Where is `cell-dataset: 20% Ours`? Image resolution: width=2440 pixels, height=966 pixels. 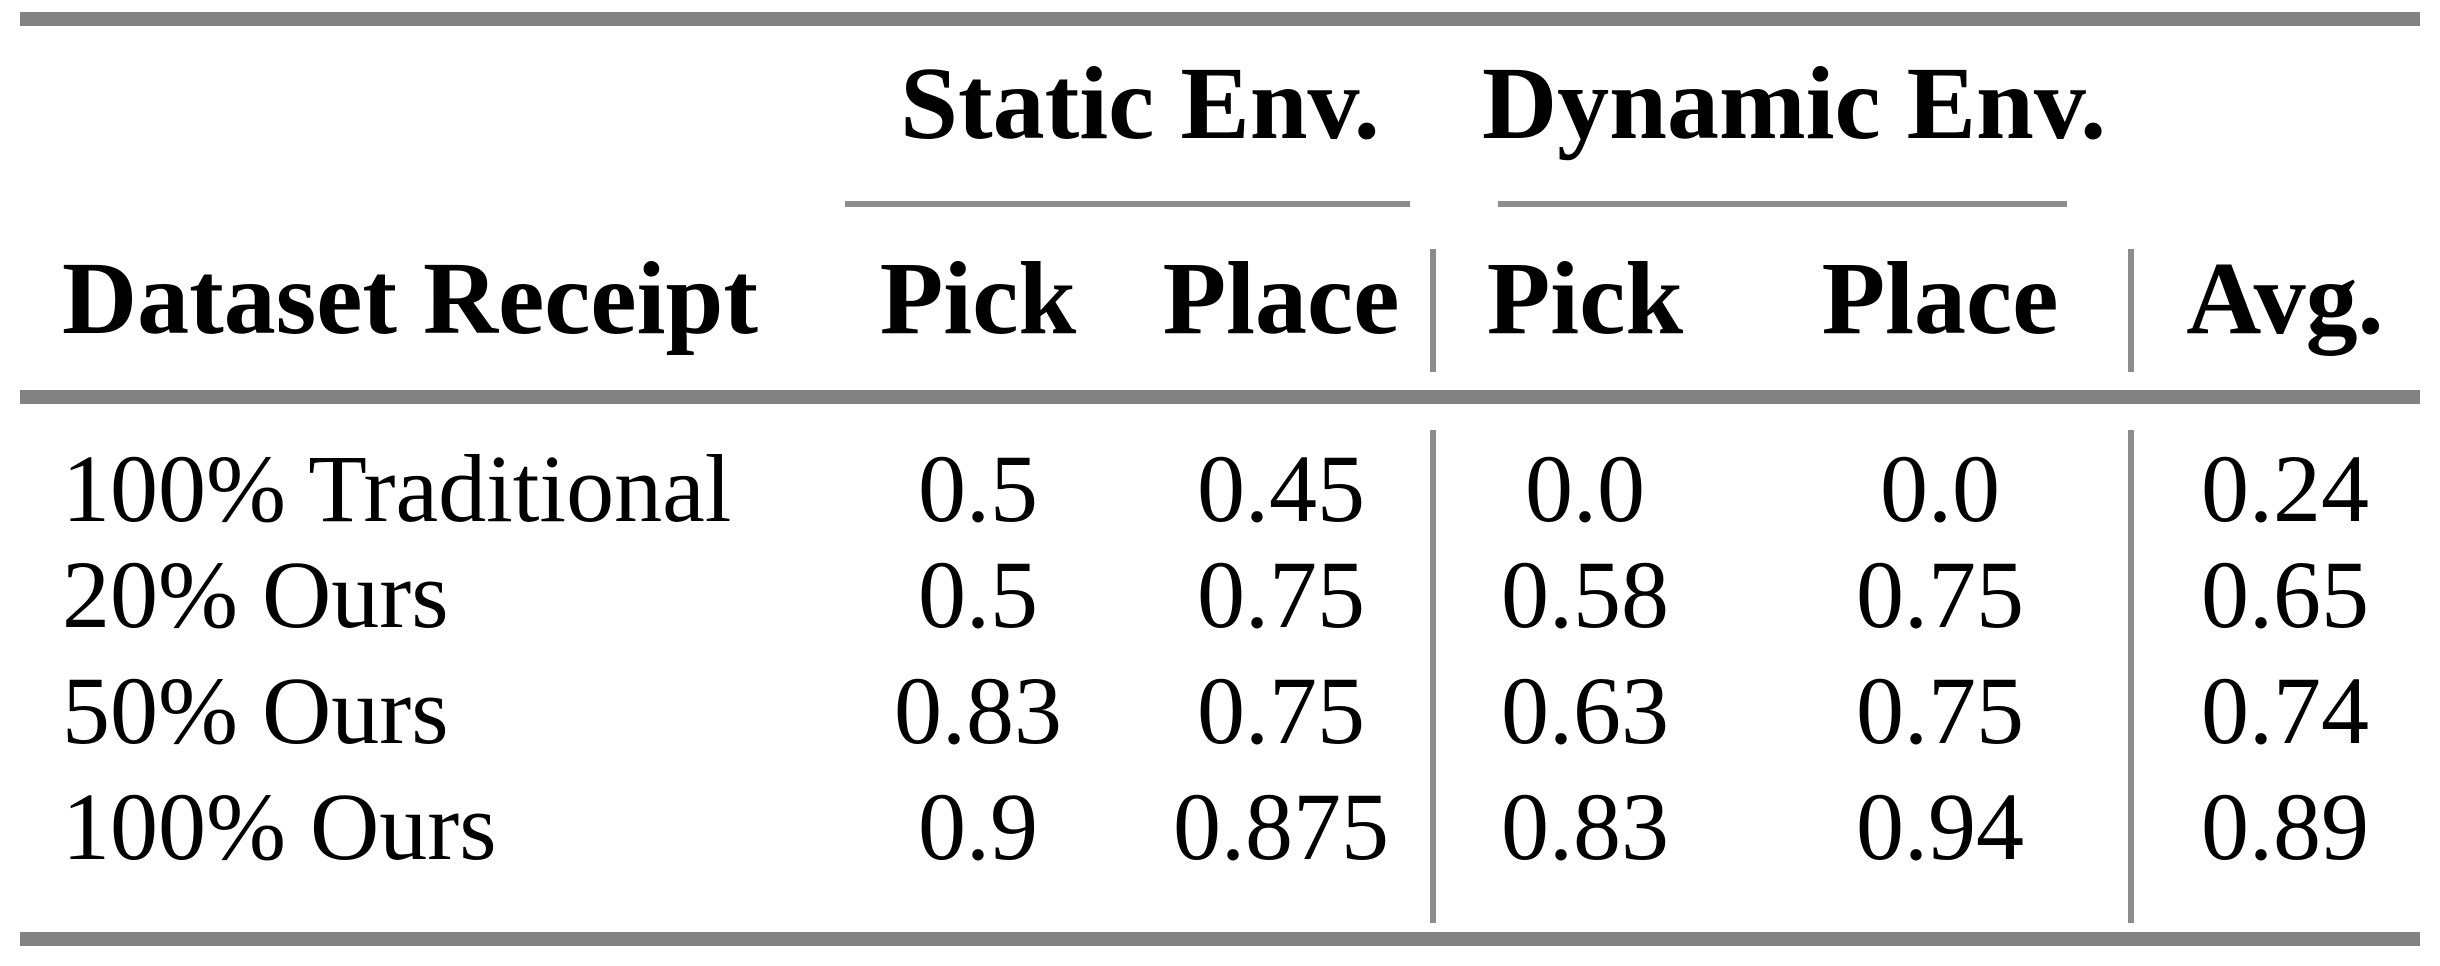 cell-dataset: 20% Ours is located at coordinates (255, 594).